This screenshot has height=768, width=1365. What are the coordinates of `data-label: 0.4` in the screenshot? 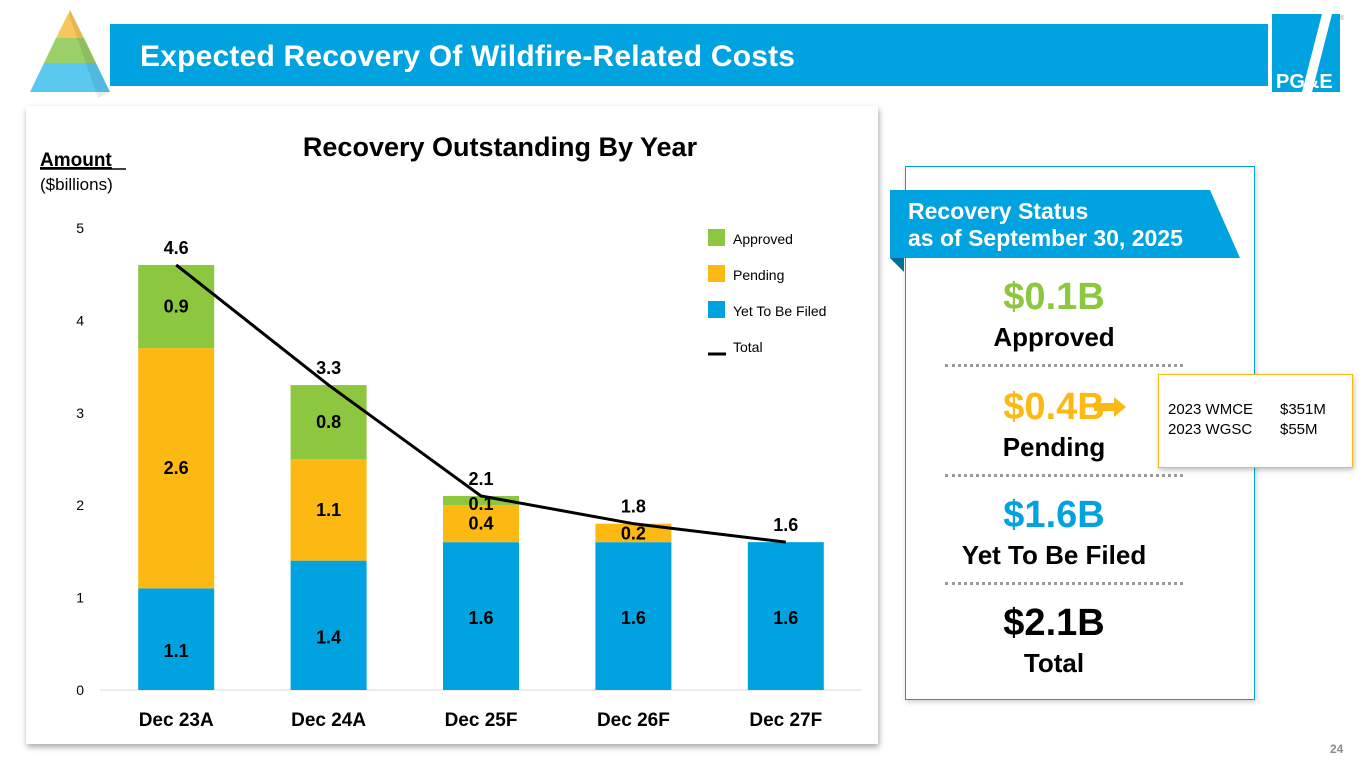 It's located at (480, 524).